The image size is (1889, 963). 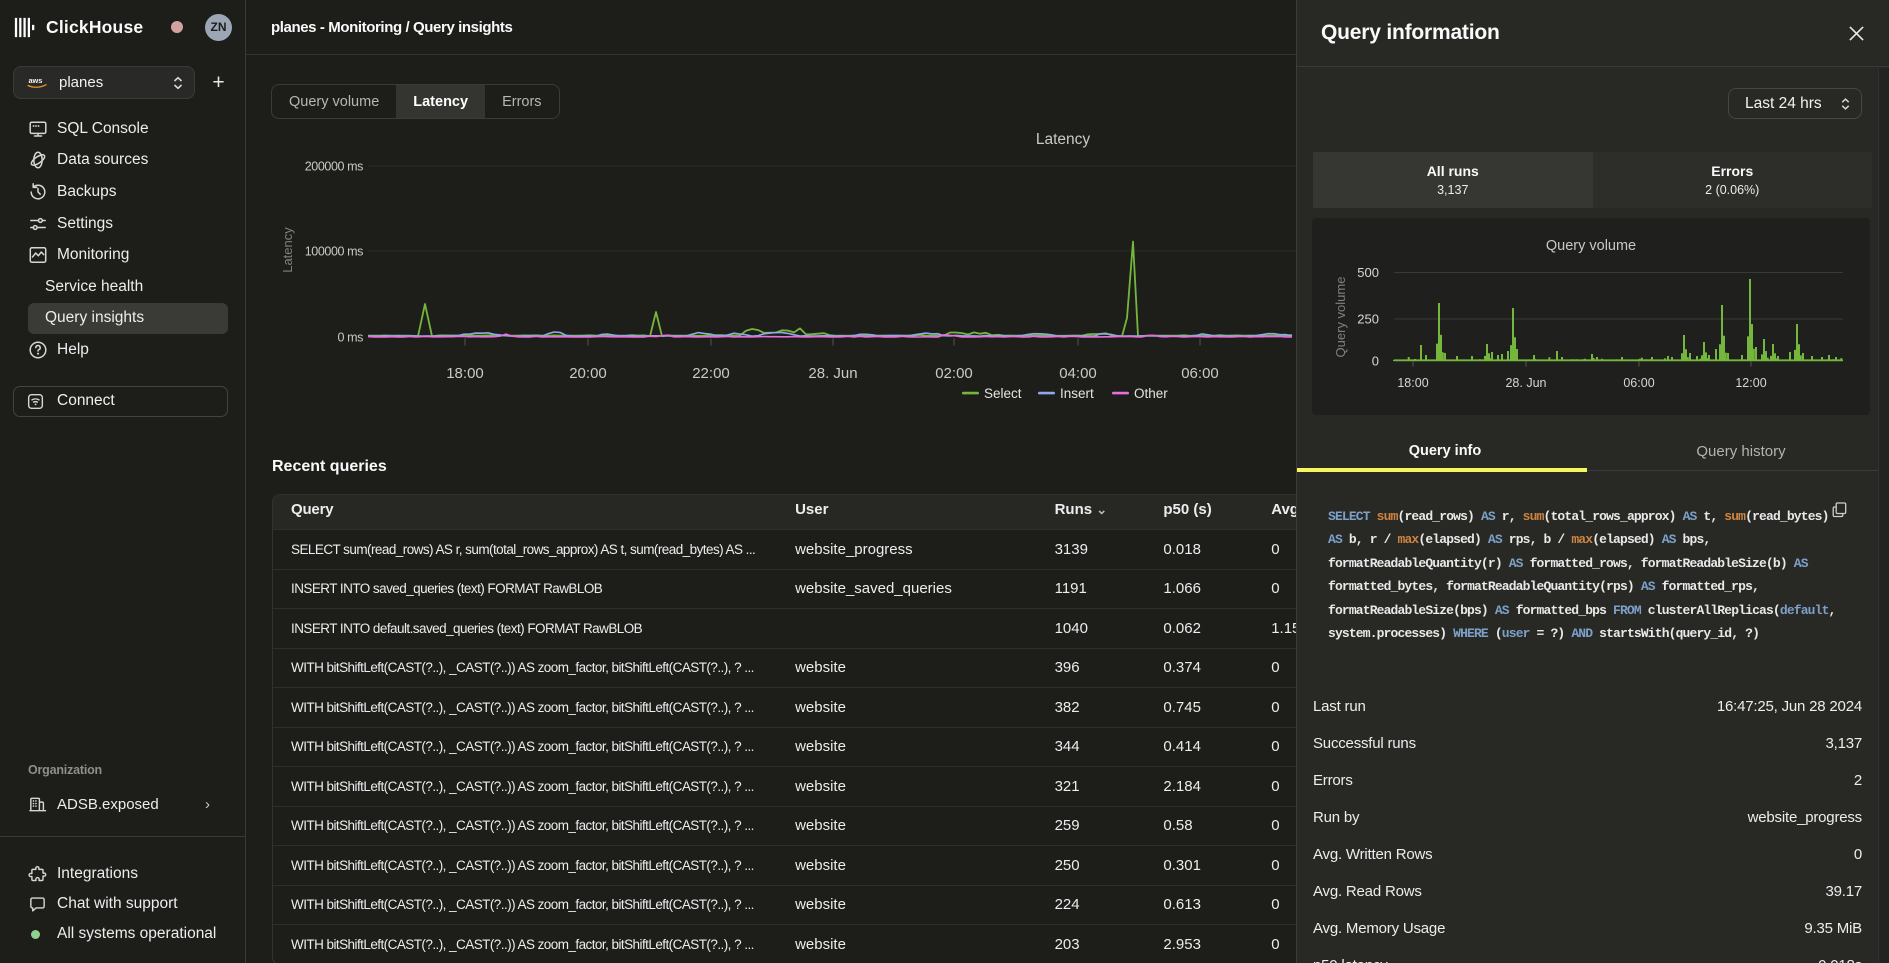 I want to click on svg-text: 0 ms, so click(x=351, y=338).